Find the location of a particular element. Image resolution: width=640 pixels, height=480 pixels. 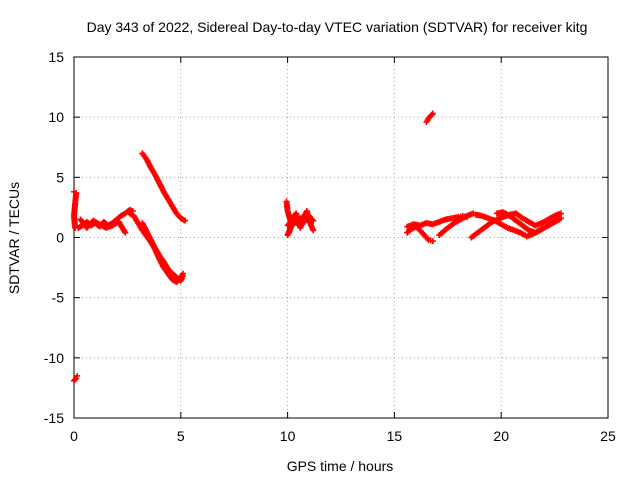

x-tick-label: 10 is located at coordinates (288, 436).